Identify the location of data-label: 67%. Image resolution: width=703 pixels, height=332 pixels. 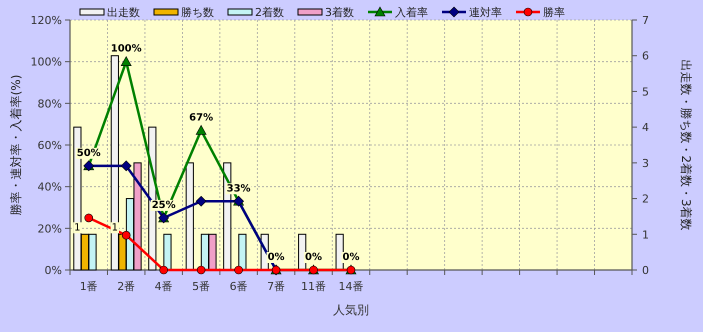
(201, 118).